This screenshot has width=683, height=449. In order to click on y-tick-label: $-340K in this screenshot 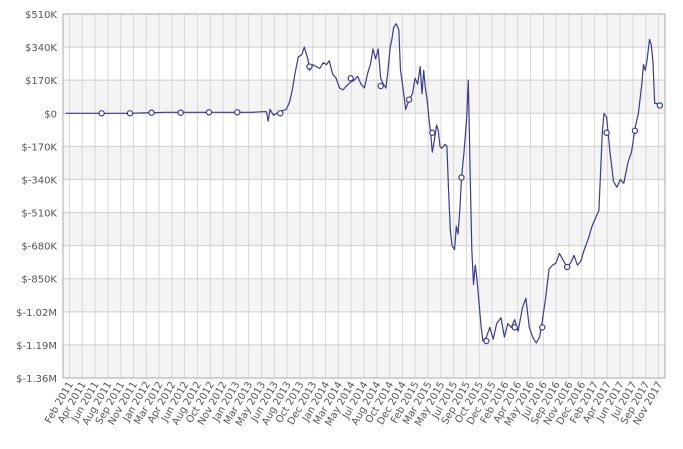, I will do `click(39, 180)`.